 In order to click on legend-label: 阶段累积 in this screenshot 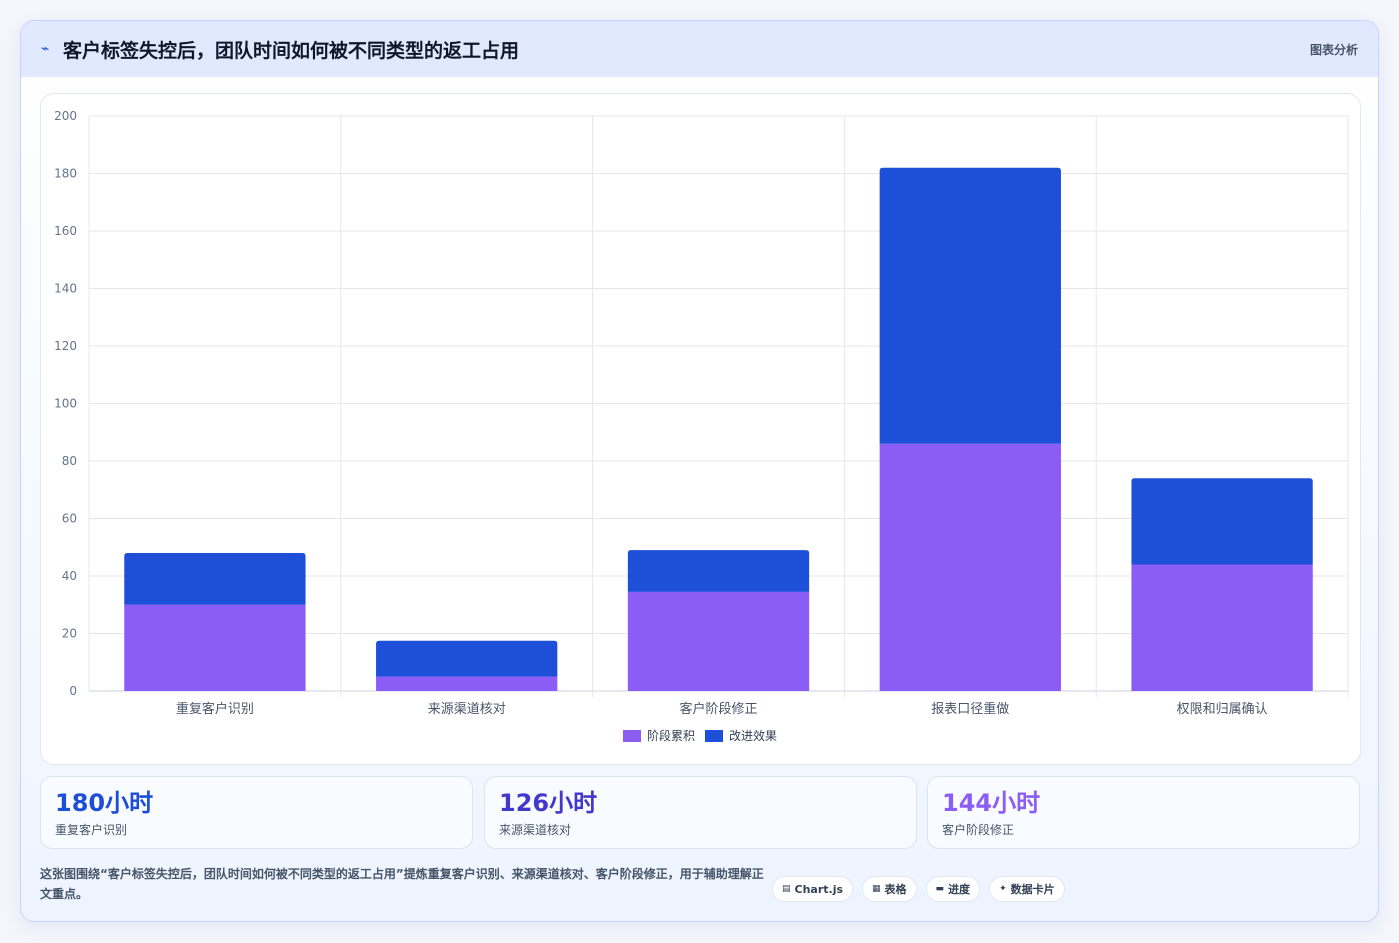, I will do `click(671, 735)`.